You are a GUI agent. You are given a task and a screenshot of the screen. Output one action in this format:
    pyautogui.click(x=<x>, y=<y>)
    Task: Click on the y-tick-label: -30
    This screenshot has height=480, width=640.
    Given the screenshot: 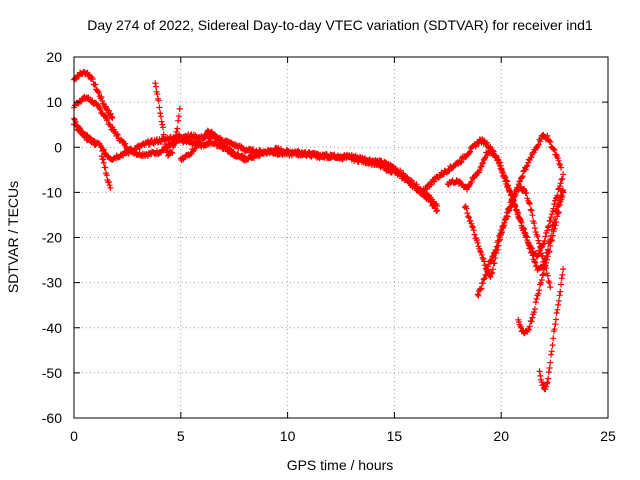 What is the action you would take?
    pyautogui.click(x=52, y=283)
    